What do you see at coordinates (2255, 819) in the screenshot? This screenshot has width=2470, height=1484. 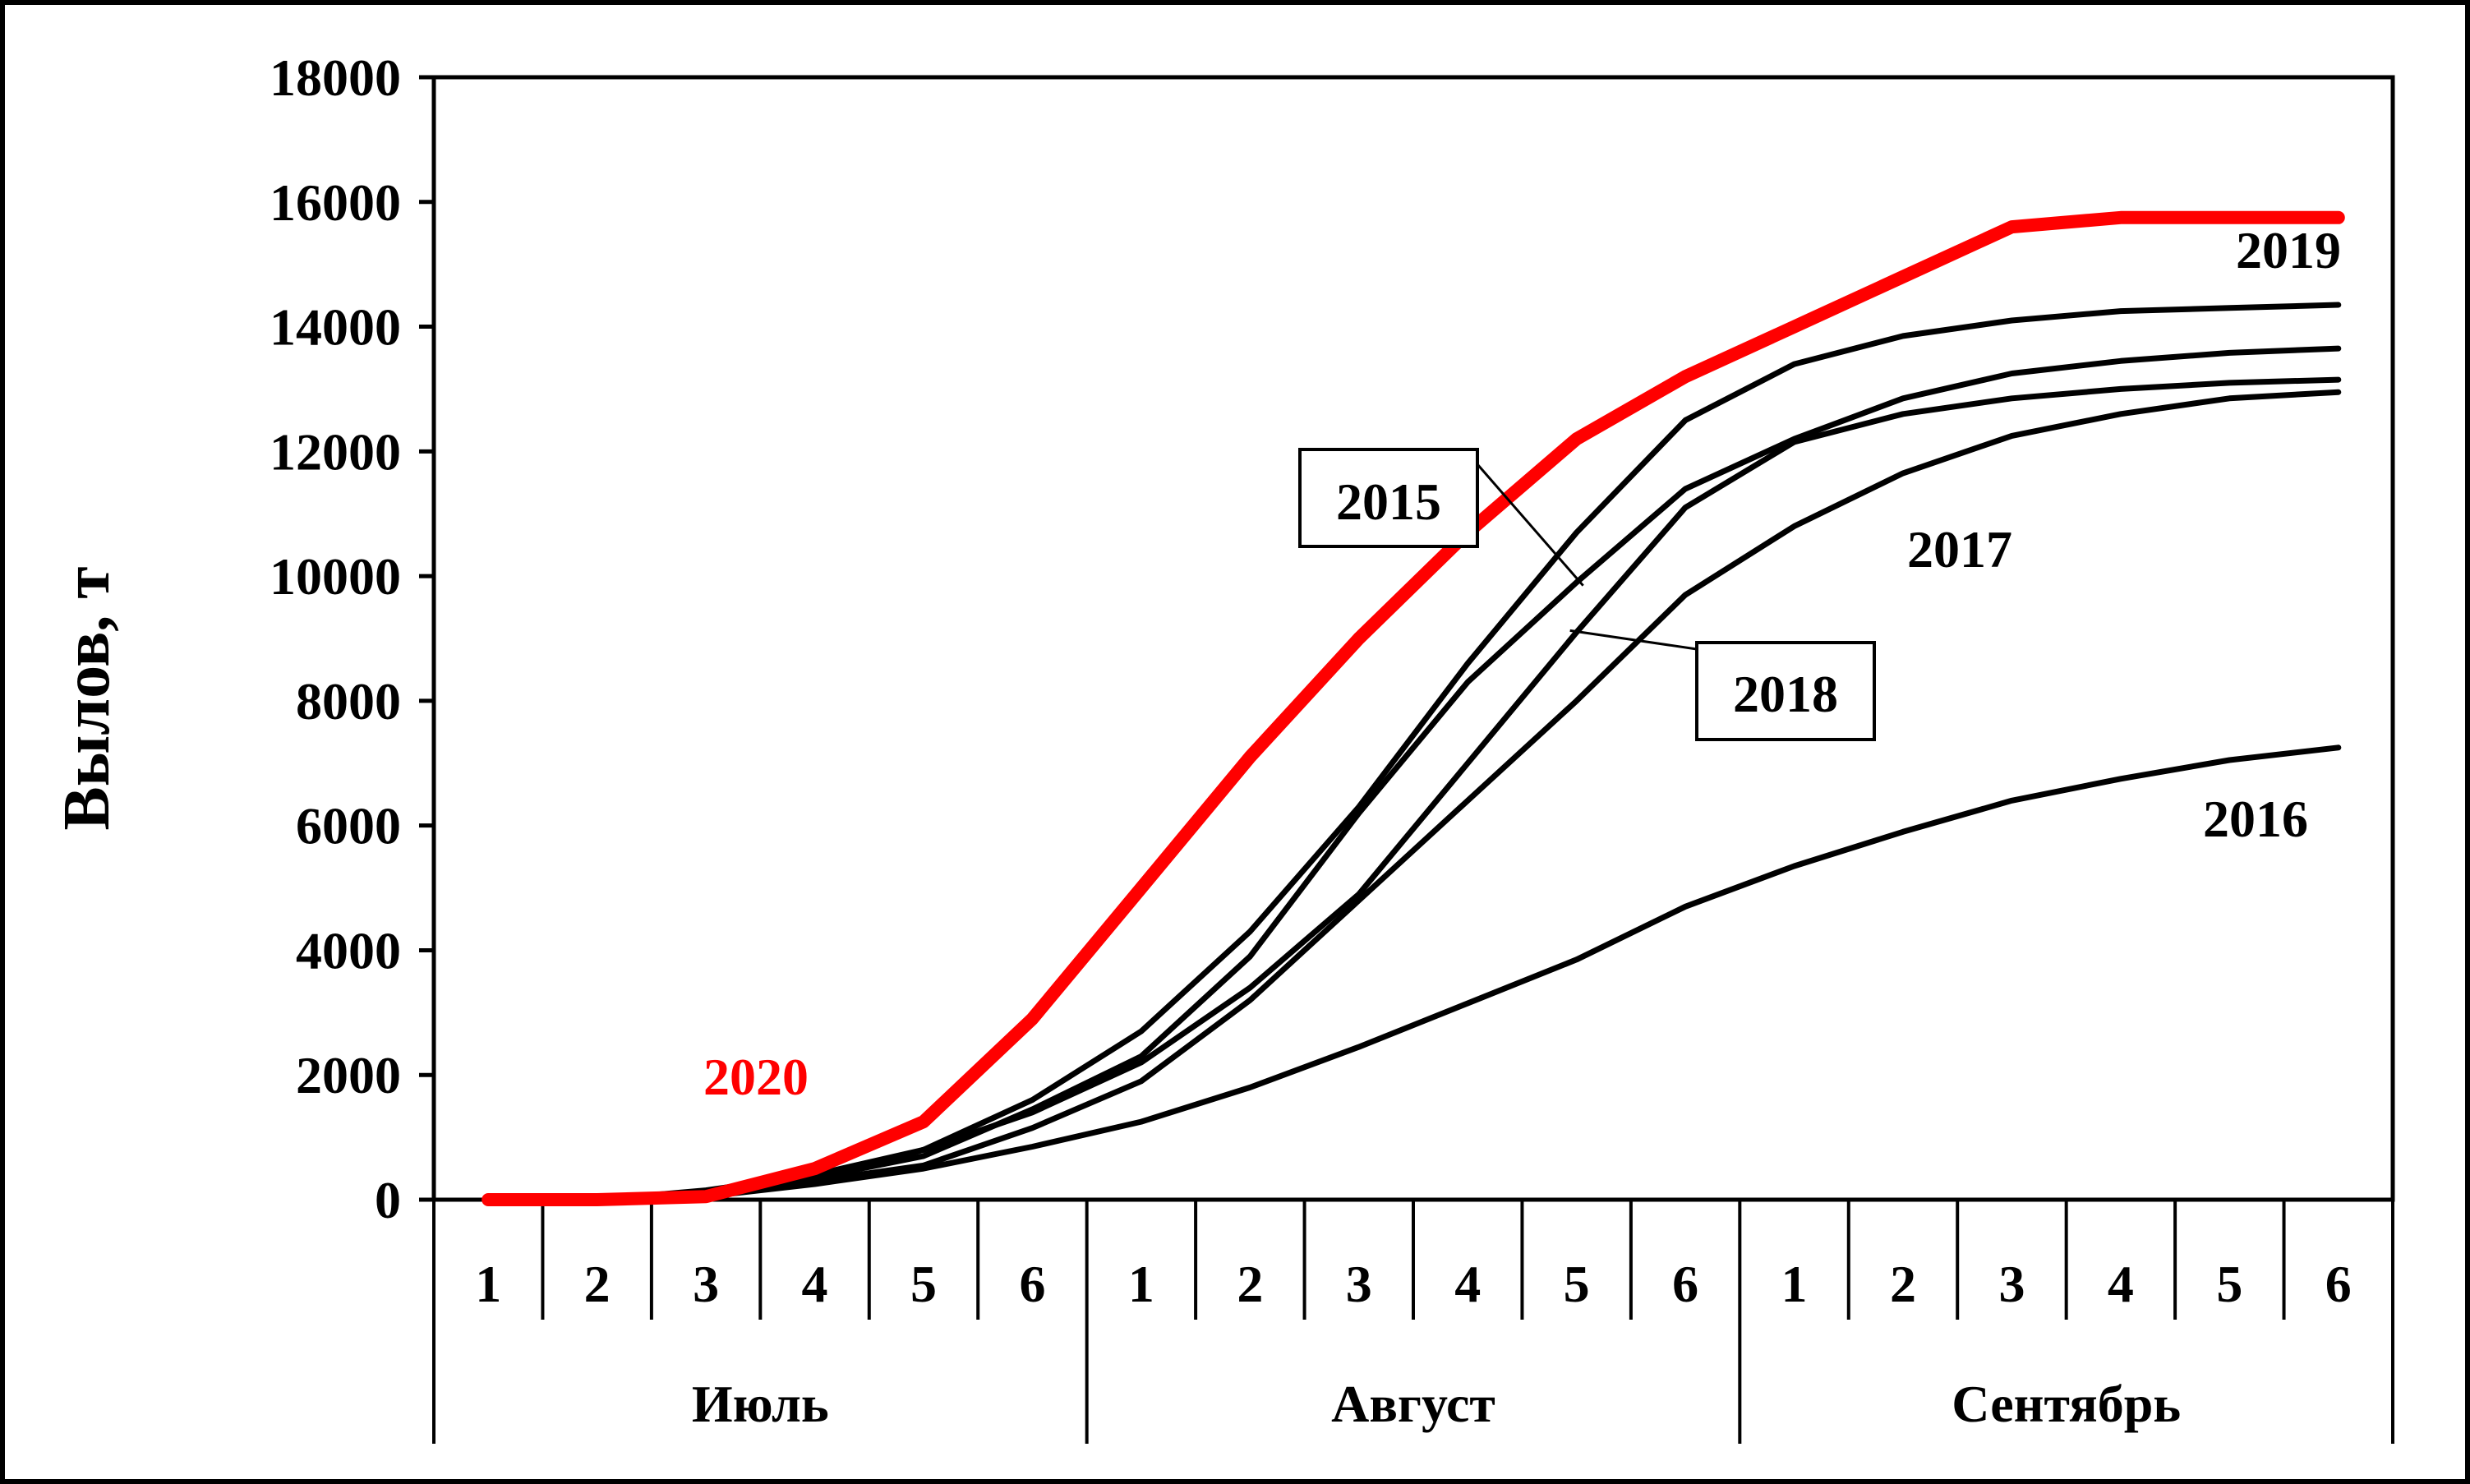 I see `series-label-2016: 2016` at bounding box center [2255, 819].